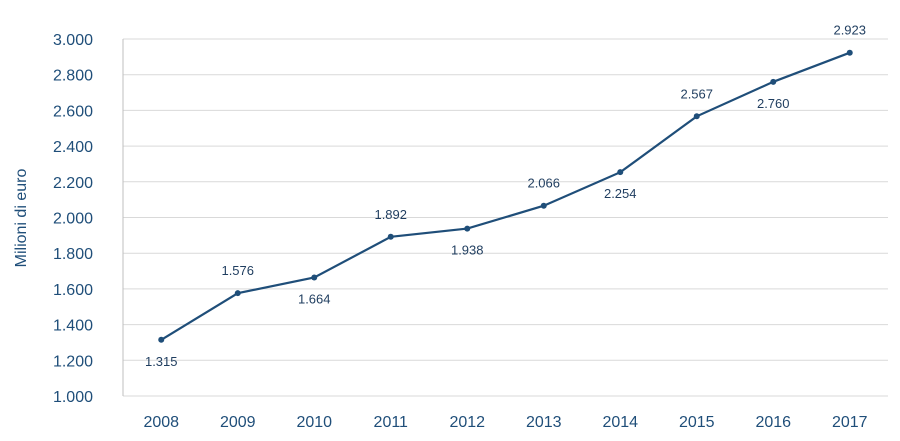 The image size is (900, 441). What do you see at coordinates (773, 103) in the screenshot?
I see `data-label: 2.760` at bounding box center [773, 103].